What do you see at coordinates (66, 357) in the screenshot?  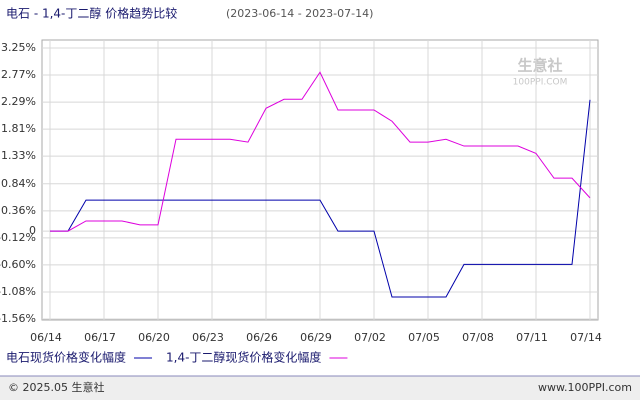 I see `legend-label: 电石现货价格变化幅度` at bounding box center [66, 357].